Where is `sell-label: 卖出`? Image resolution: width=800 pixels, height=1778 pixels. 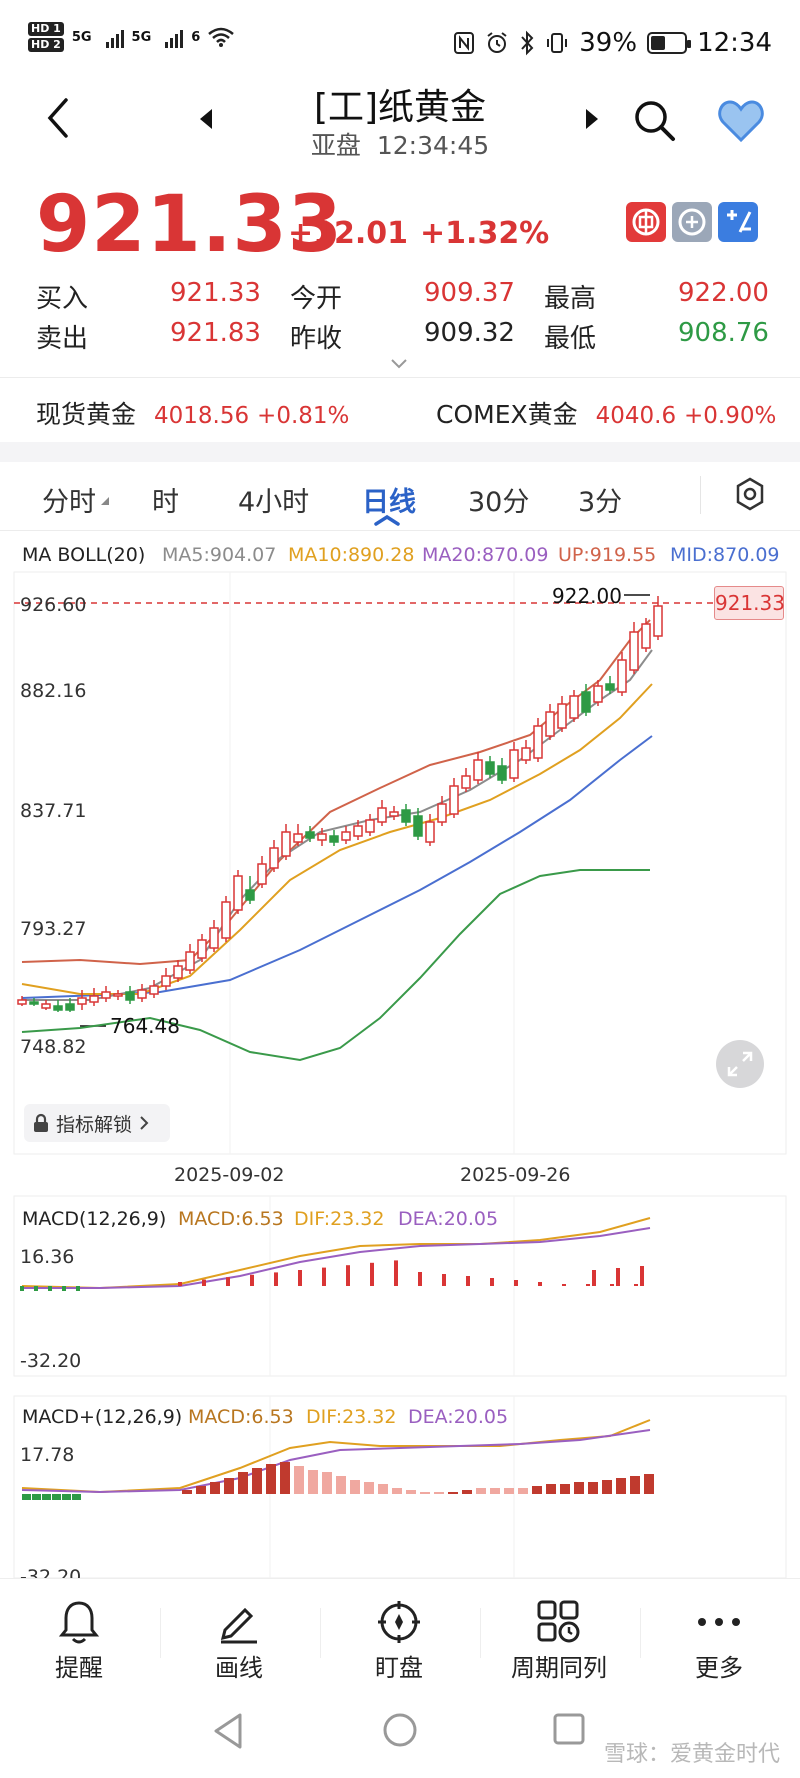
sell-label: 卖出 is located at coordinates (62, 339).